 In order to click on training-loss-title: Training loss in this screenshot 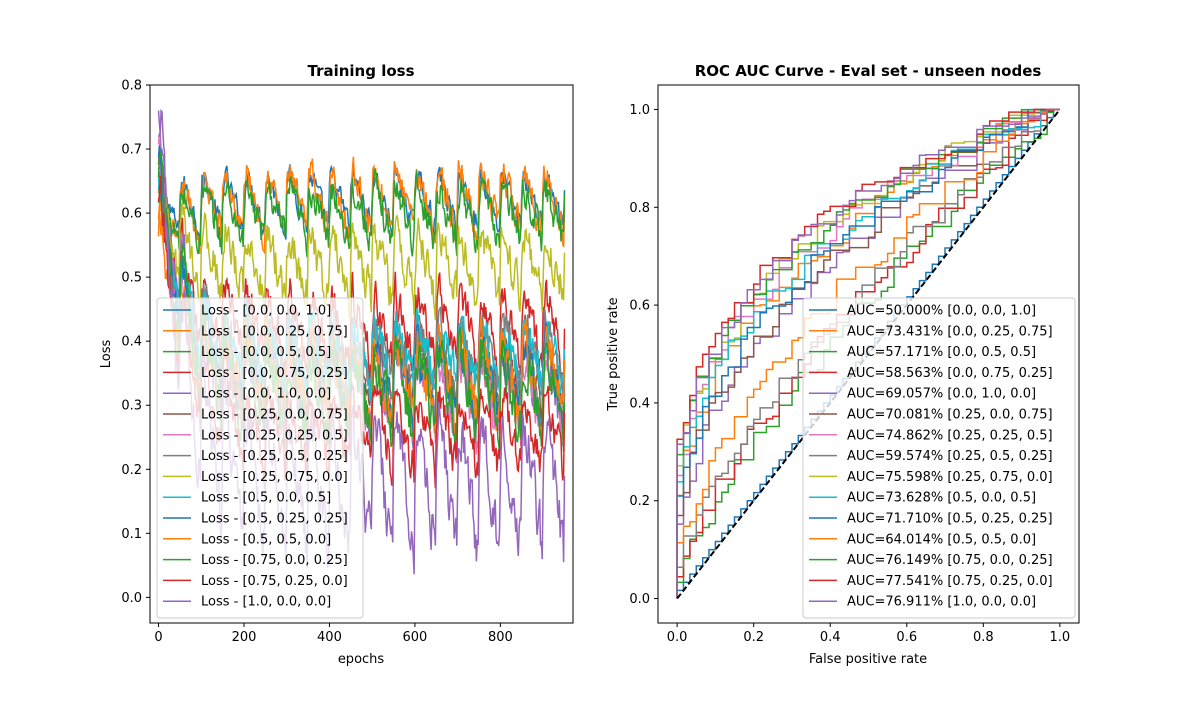, I will do `click(360, 71)`.